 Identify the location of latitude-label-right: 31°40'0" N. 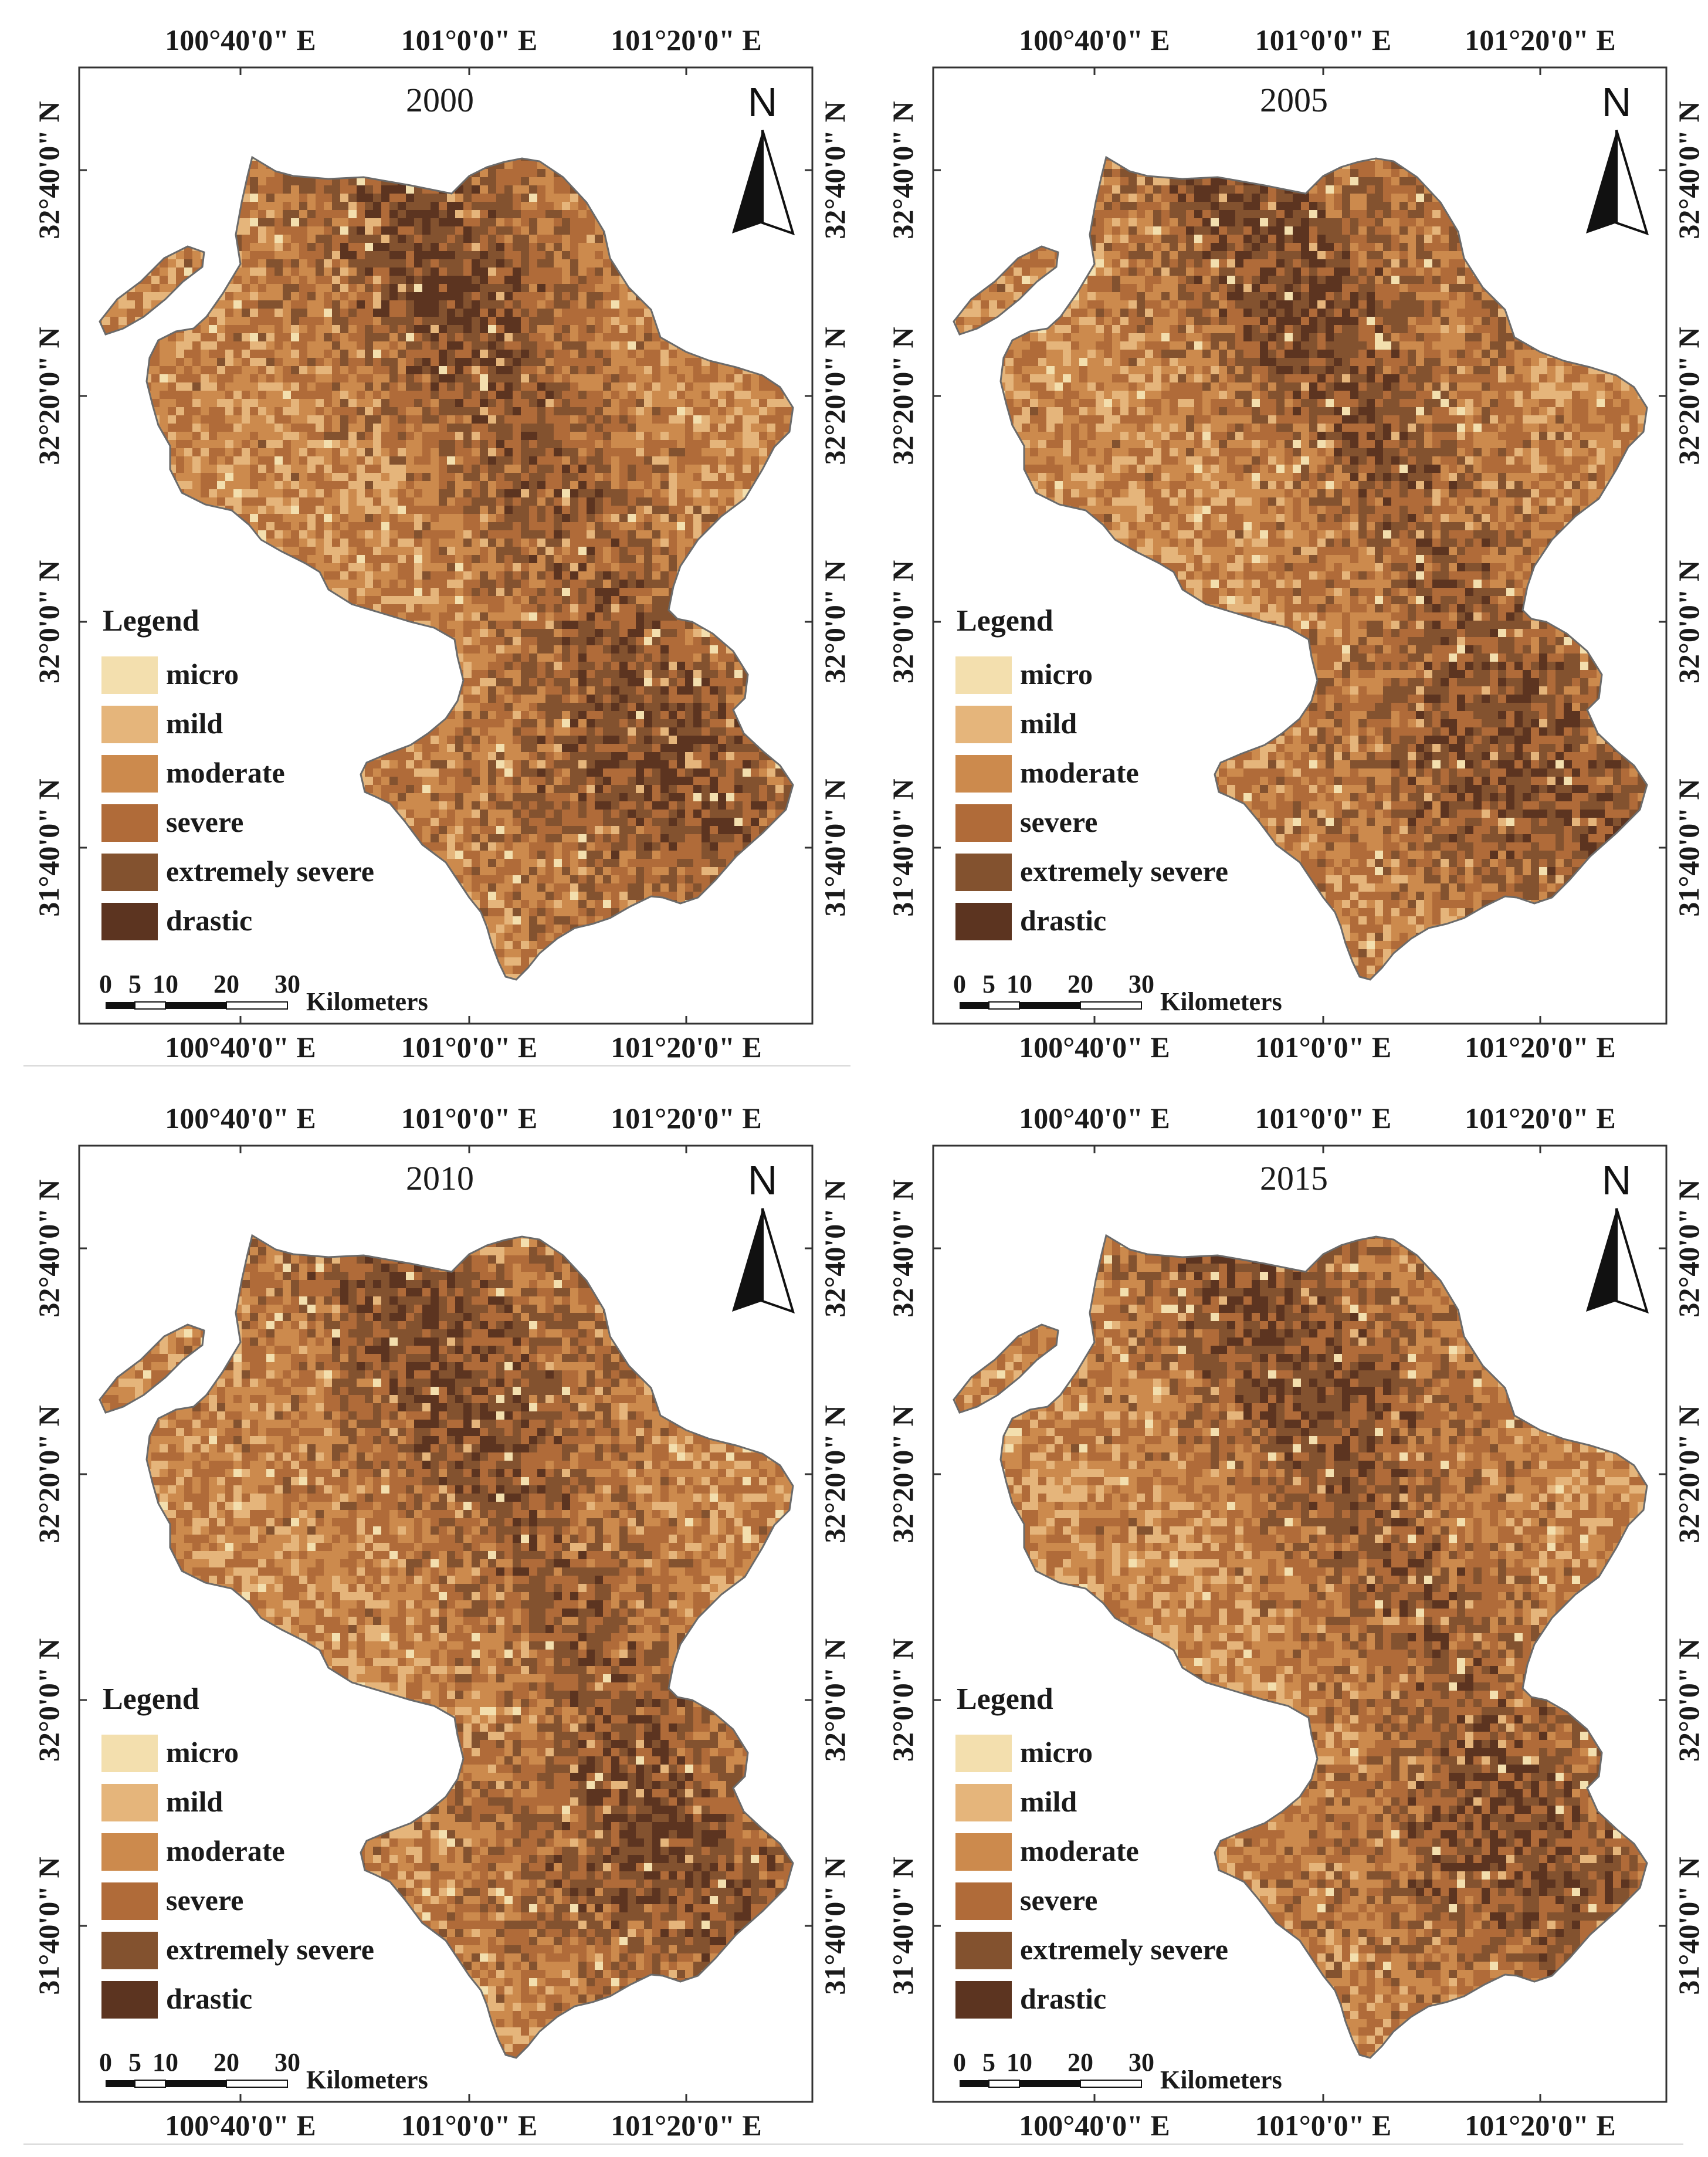
(1688, 1926).